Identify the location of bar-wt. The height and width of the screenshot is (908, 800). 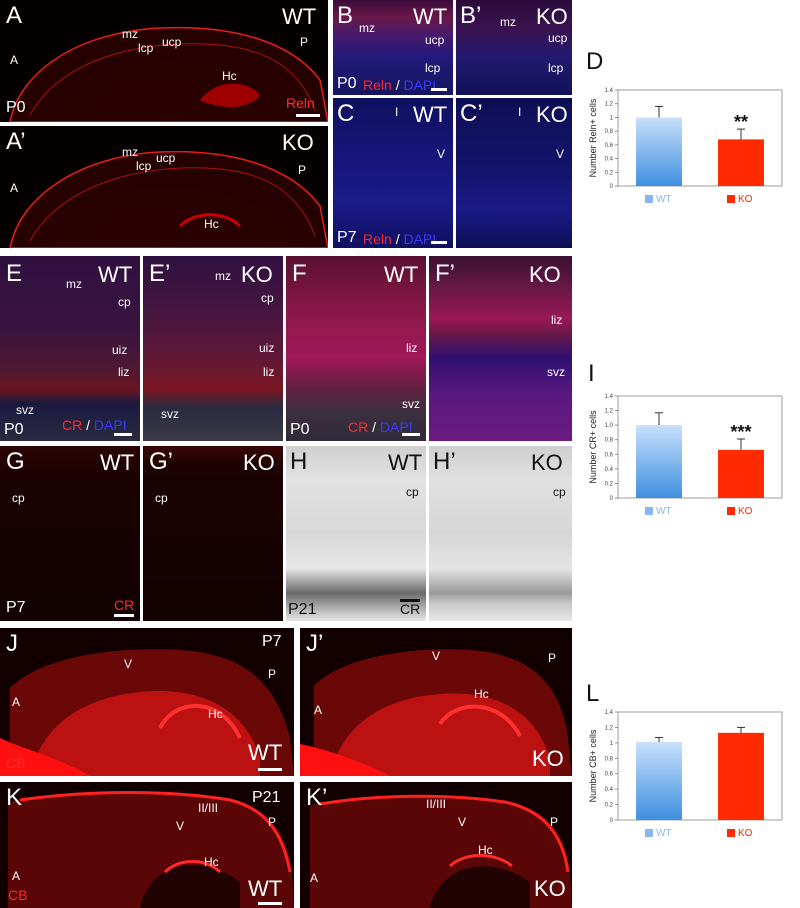
(659, 781).